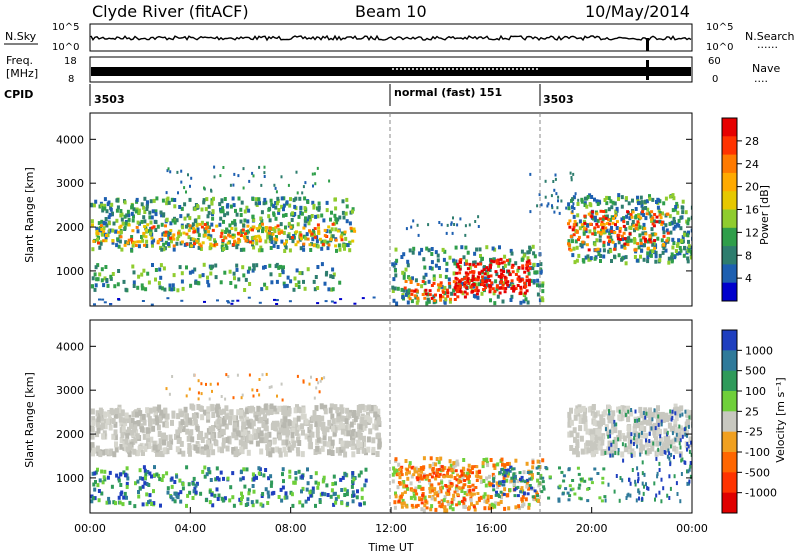 Image resolution: width=800 pixels, height=554 pixels. What do you see at coordinates (22, 73) in the screenshot?
I see `freq-label-line2: [MHz]` at bounding box center [22, 73].